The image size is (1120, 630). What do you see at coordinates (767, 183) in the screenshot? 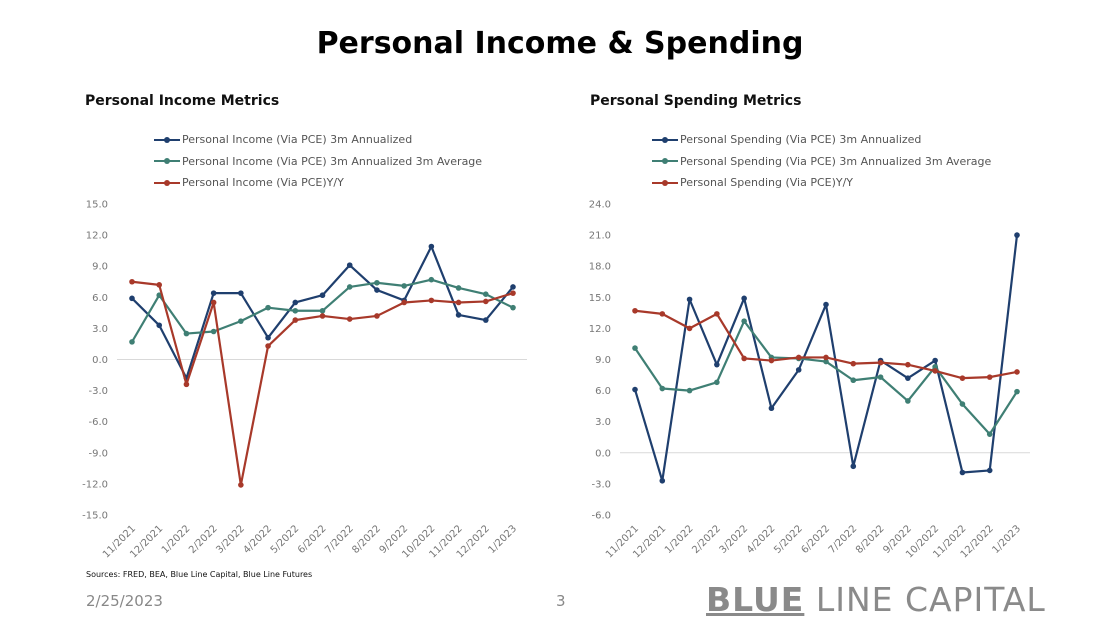
I see `legend-label: Personal Spending (Via PCE)Y/Y` at bounding box center [767, 183].